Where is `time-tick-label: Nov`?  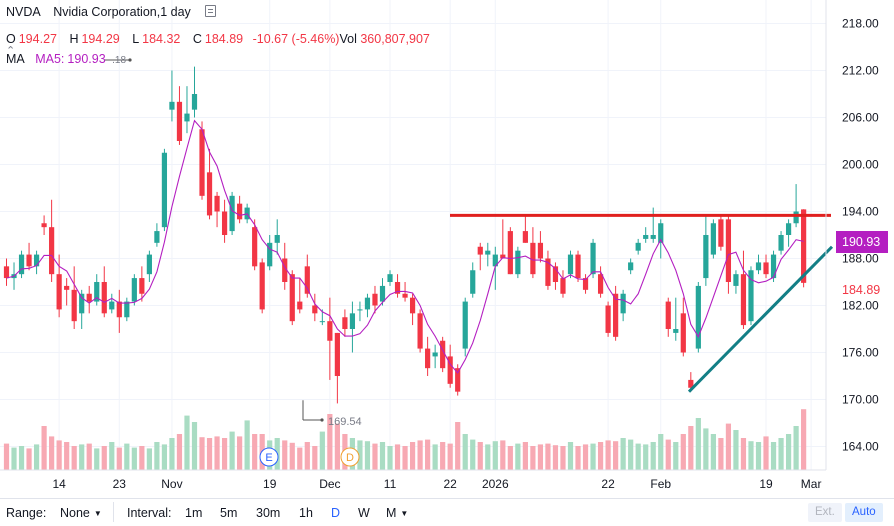 time-tick-label: Nov is located at coordinates (171, 484).